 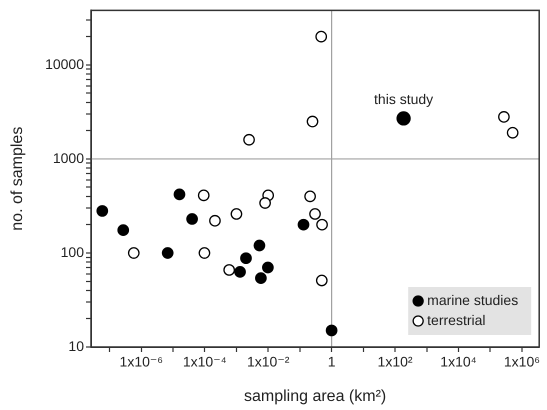 I want to click on x-tick-label: 1x10⁻⁴, so click(x=204, y=361).